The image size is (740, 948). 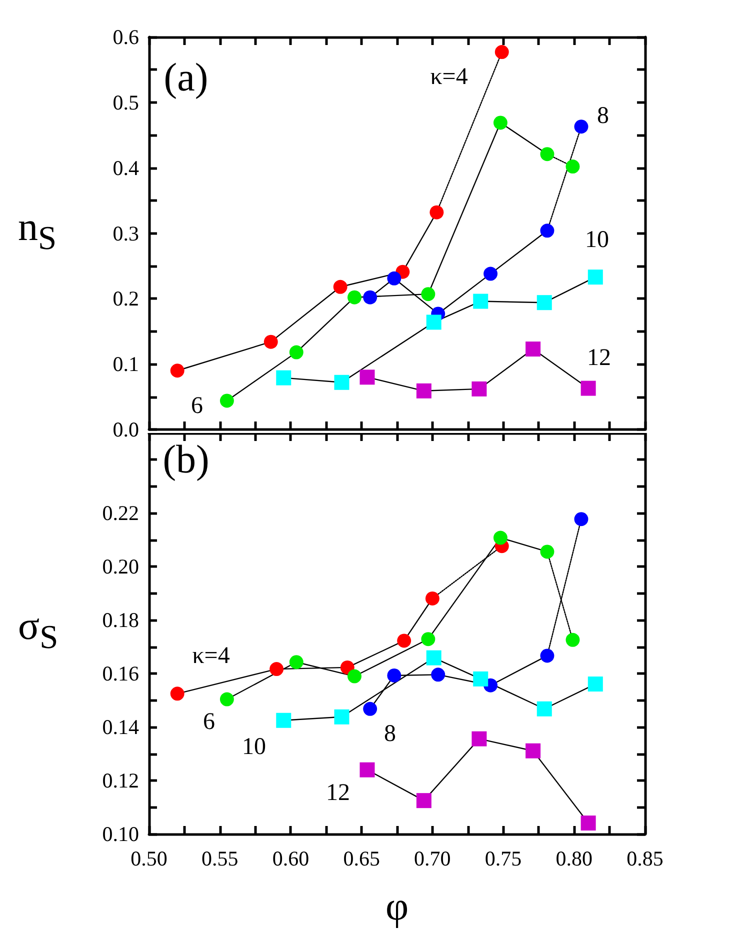 What do you see at coordinates (120, 780) in the screenshot?
I see `y-tick-label: 0.12` at bounding box center [120, 780].